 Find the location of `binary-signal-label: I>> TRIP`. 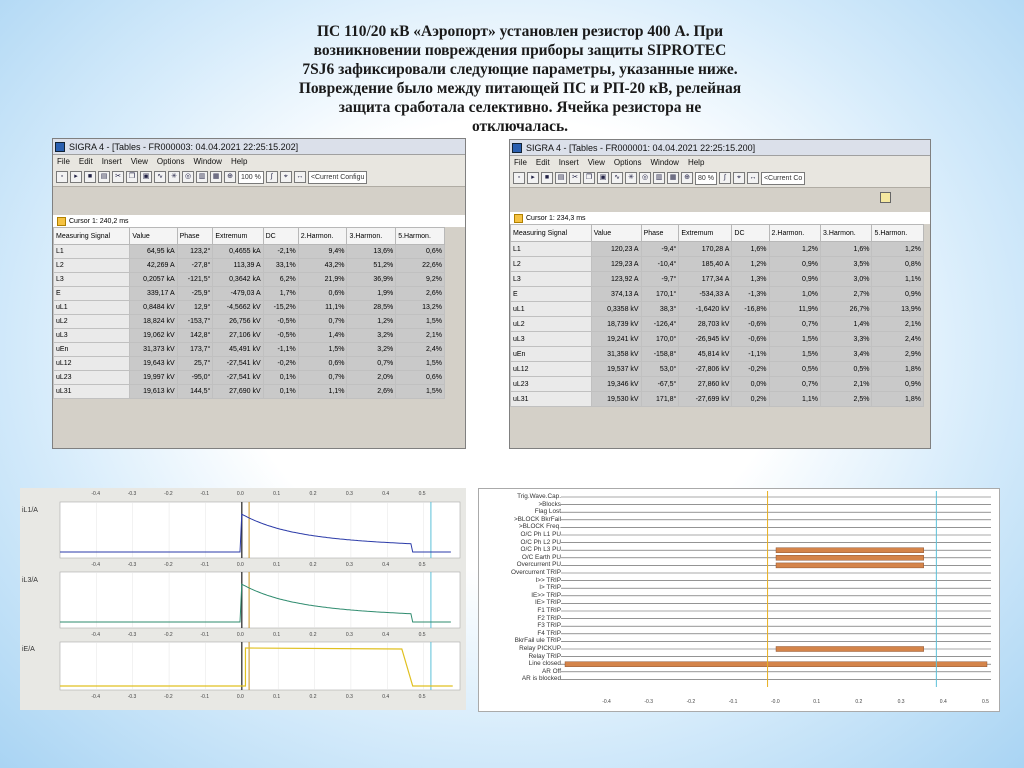

binary-signal-label: I>> TRIP is located at coordinates (548, 580).